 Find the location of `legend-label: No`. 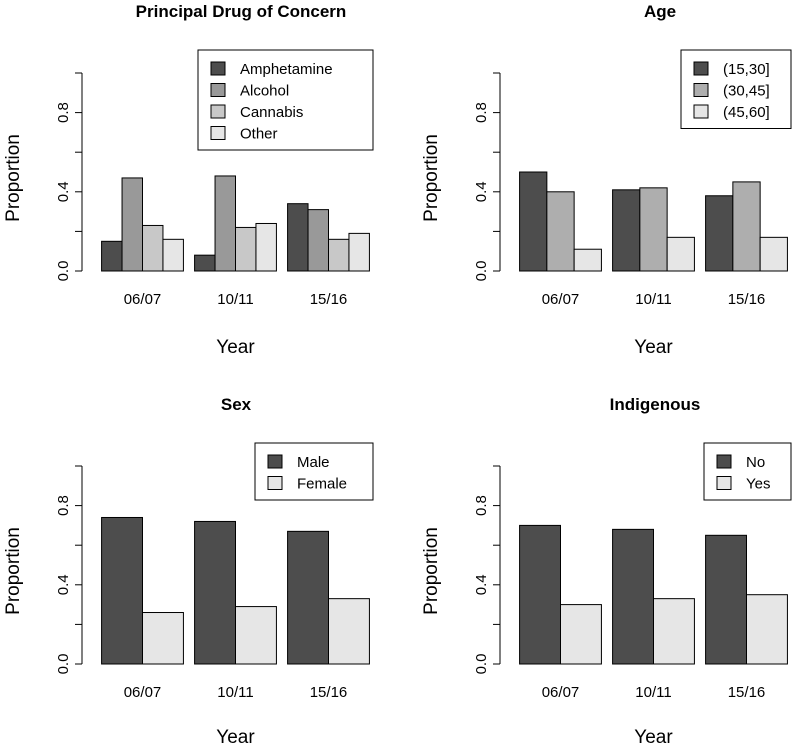

legend-label: No is located at coordinates (755, 462).